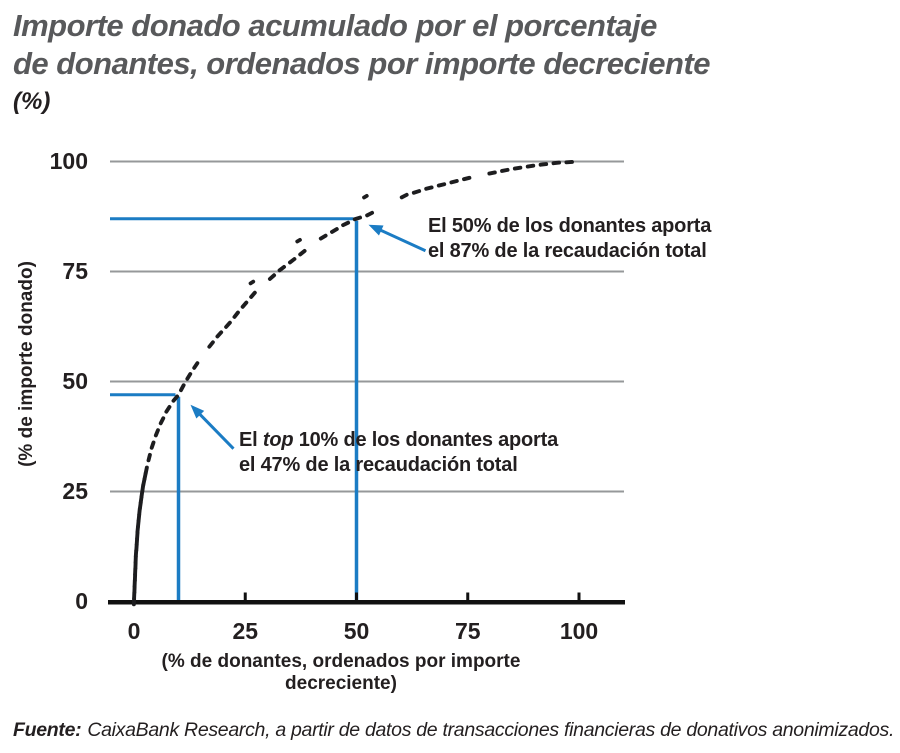 The width and height of the screenshot is (900, 753). What do you see at coordinates (579, 631) in the screenshot?
I see `x-tick-label-100: 100` at bounding box center [579, 631].